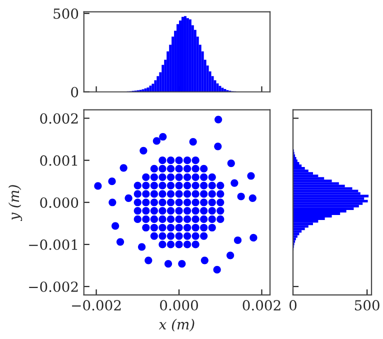 This screenshot has height=339, width=383. Describe the element at coordinates (53, 286) in the screenshot. I see `y-tick-label: −0.002` at that location.